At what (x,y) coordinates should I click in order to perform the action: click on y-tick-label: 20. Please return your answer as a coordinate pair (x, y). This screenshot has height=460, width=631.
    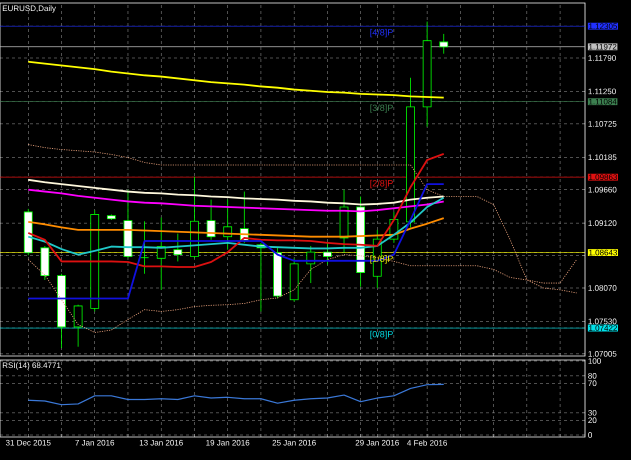
    Looking at the image, I should click on (592, 420).